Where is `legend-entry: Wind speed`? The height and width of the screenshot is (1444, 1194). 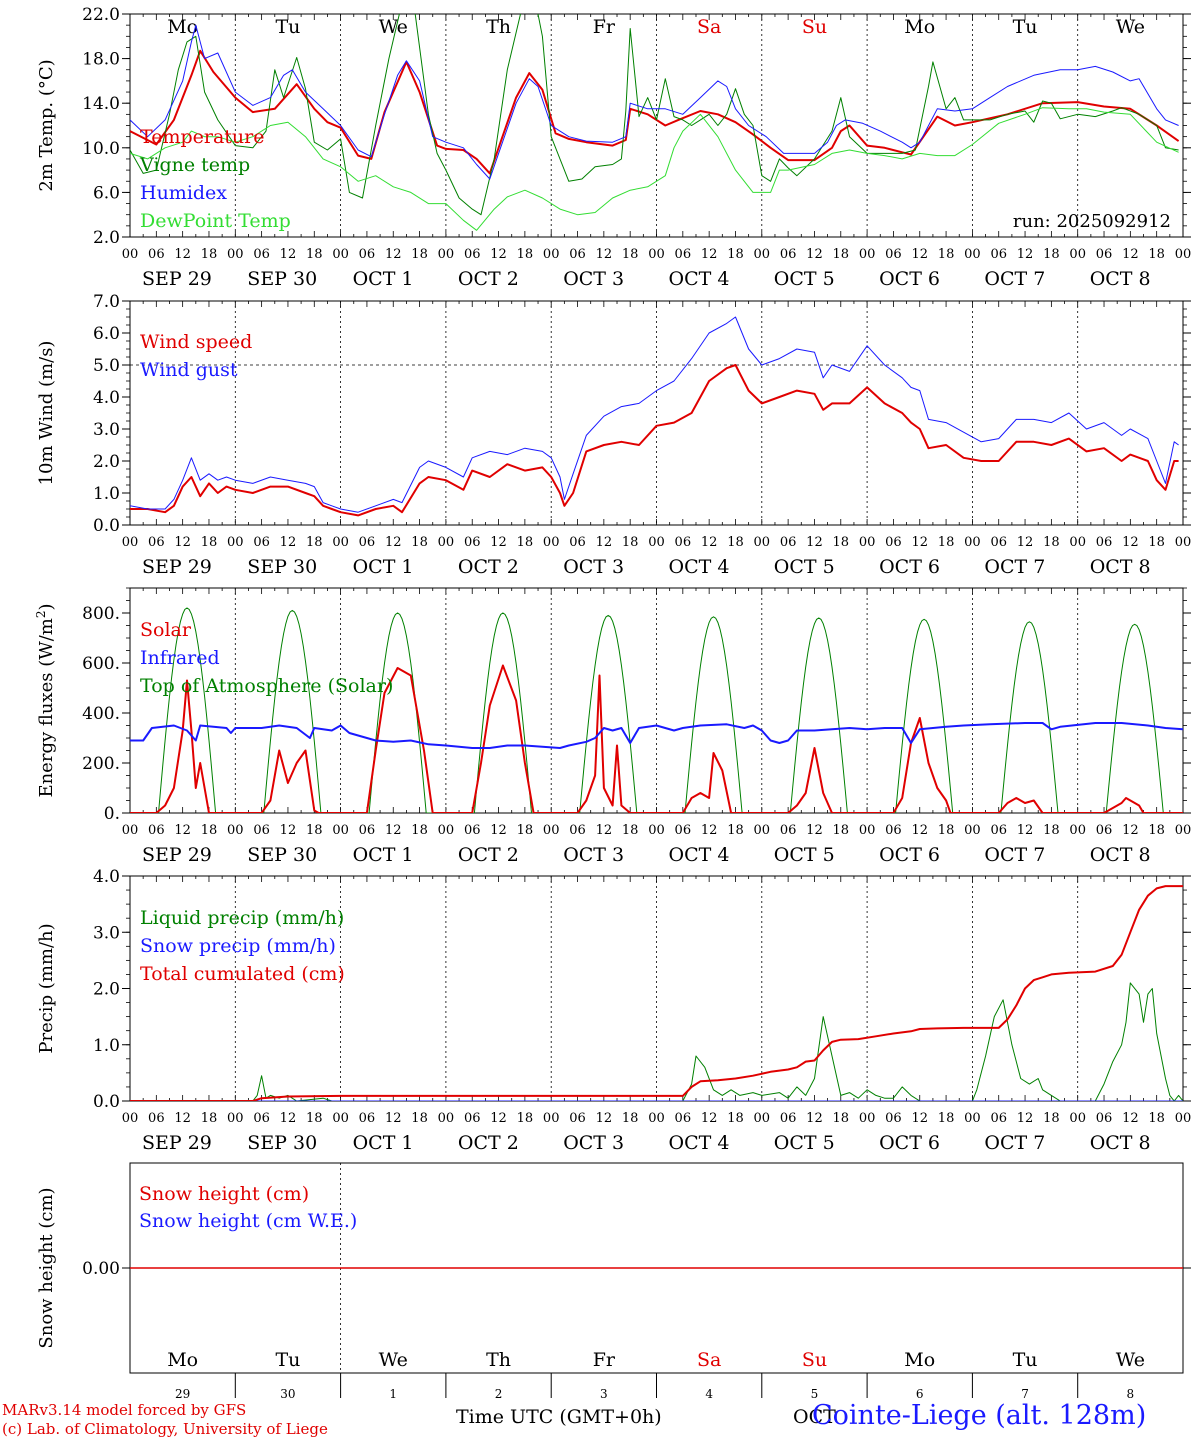 legend-entry: Wind speed is located at coordinates (196, 342).